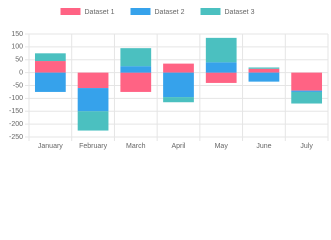 The image size is (331, 240). What do you see at coordinates (263, 146) in the screenshot?
I see `x-tick-label: June` at bounding box center [263, 146].